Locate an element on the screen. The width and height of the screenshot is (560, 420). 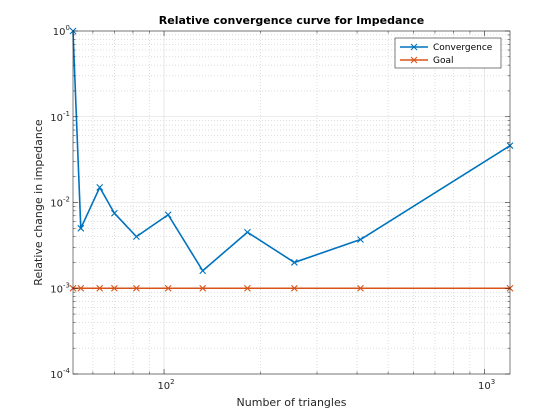
x-tick-label: 10³ is located at coordinates (486, 385).